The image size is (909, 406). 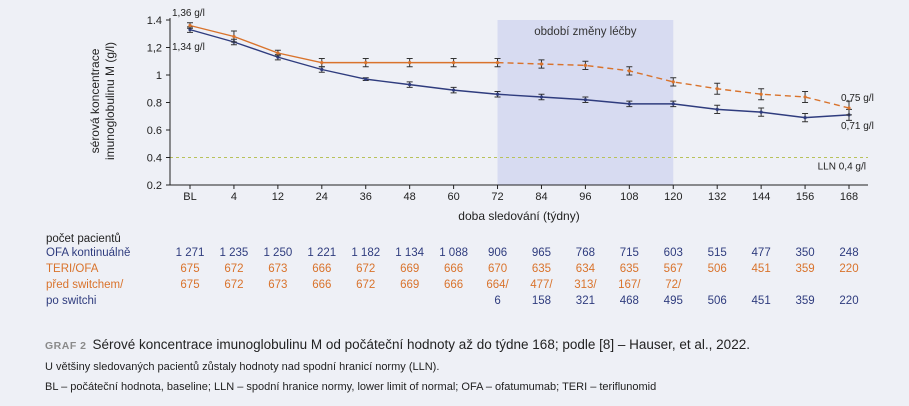 What do you see at coordinates (497, 253) in the screenshot?
I see `patient-count-cell: 906` at bounding box center [497, 253].